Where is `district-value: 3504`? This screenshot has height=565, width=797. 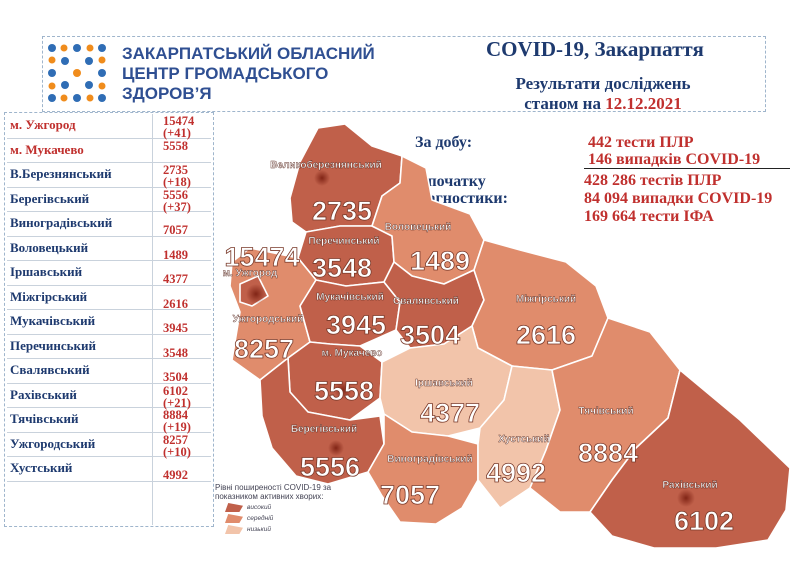 district-value: 3504 is located at coordinates (175, 377).